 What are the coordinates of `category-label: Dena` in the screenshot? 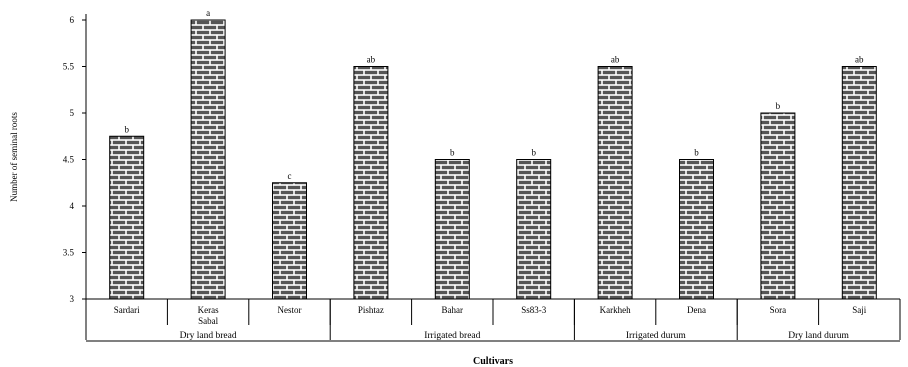 It's located at (696, 310).